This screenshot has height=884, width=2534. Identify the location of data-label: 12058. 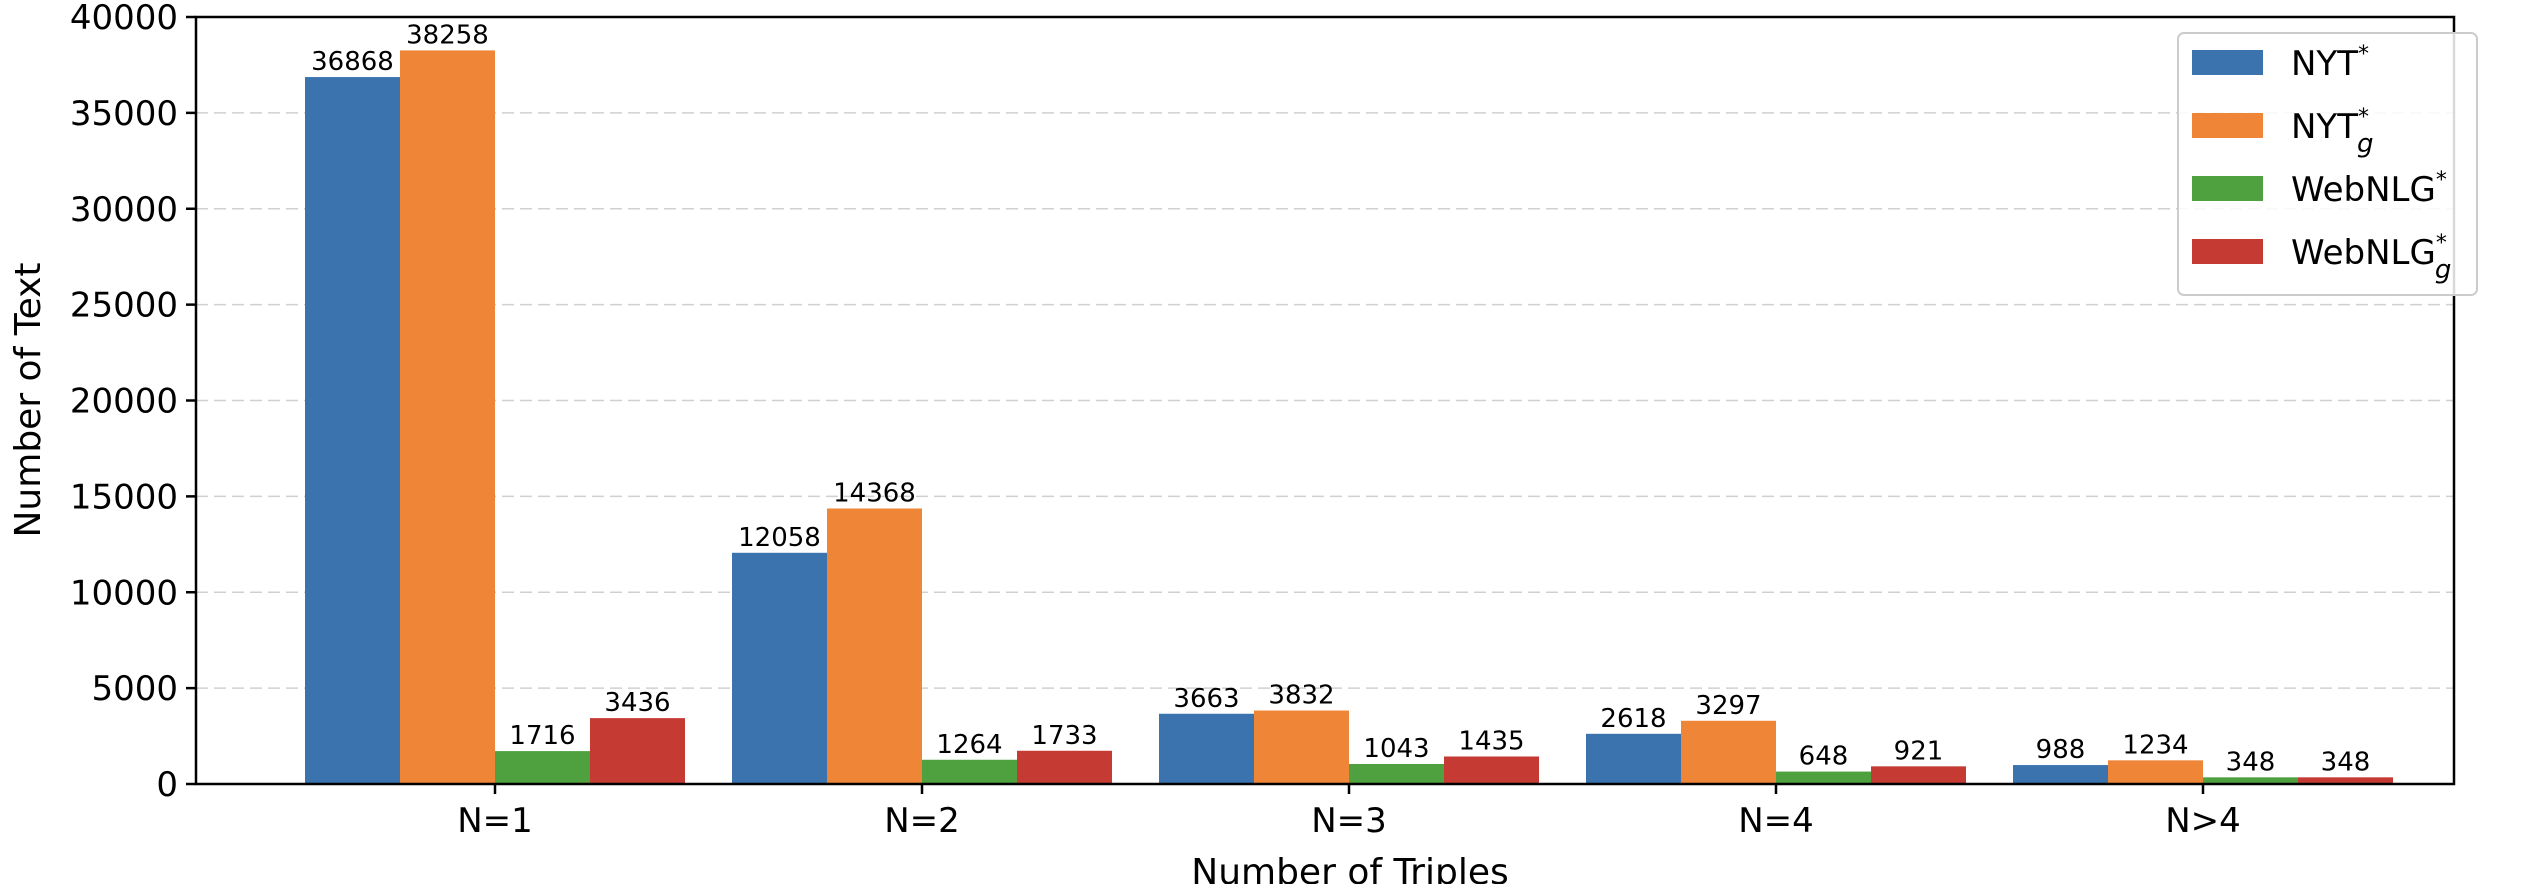
(779, 538).